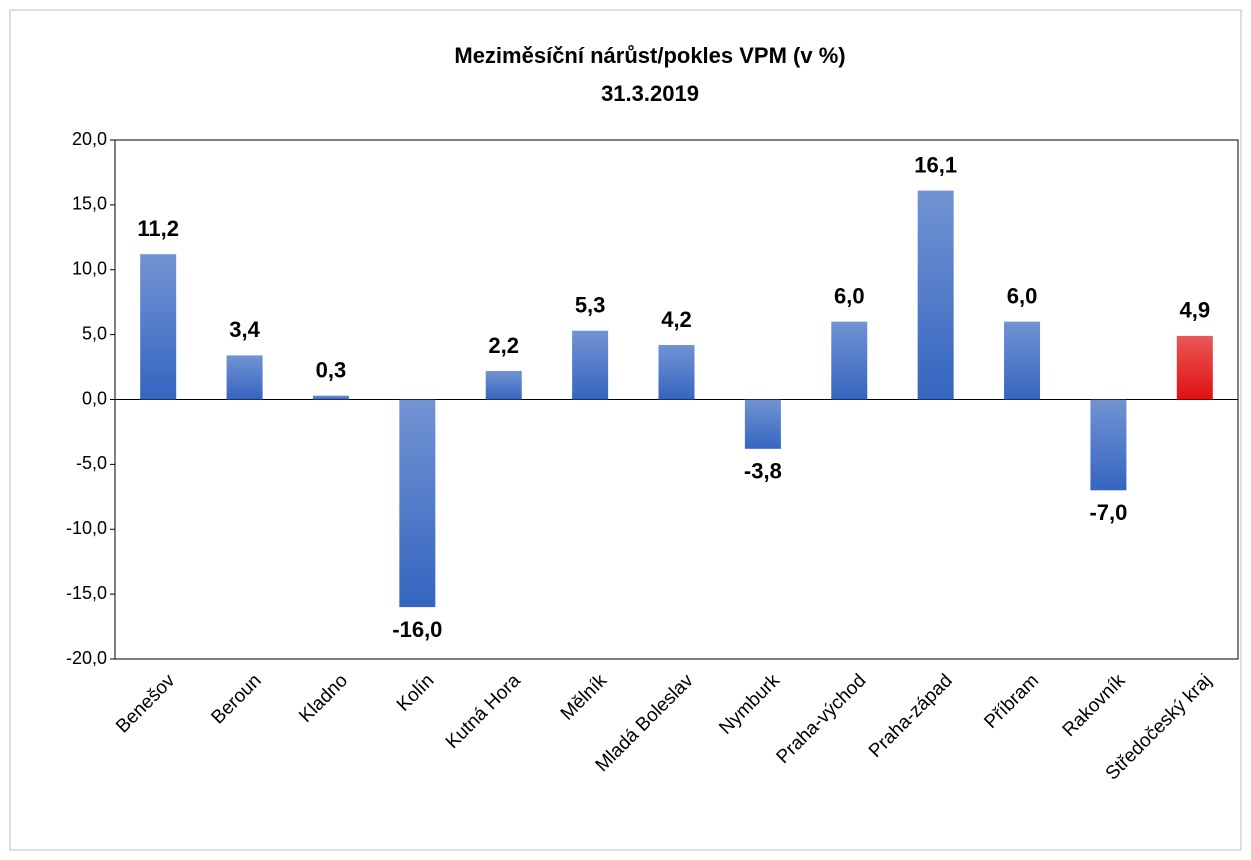 The image size is (1251, 860). What do you see at coordinates (1195, 310) in the screenshot?
I see `value-label: 4,9` at bounding box center [1195, 310].